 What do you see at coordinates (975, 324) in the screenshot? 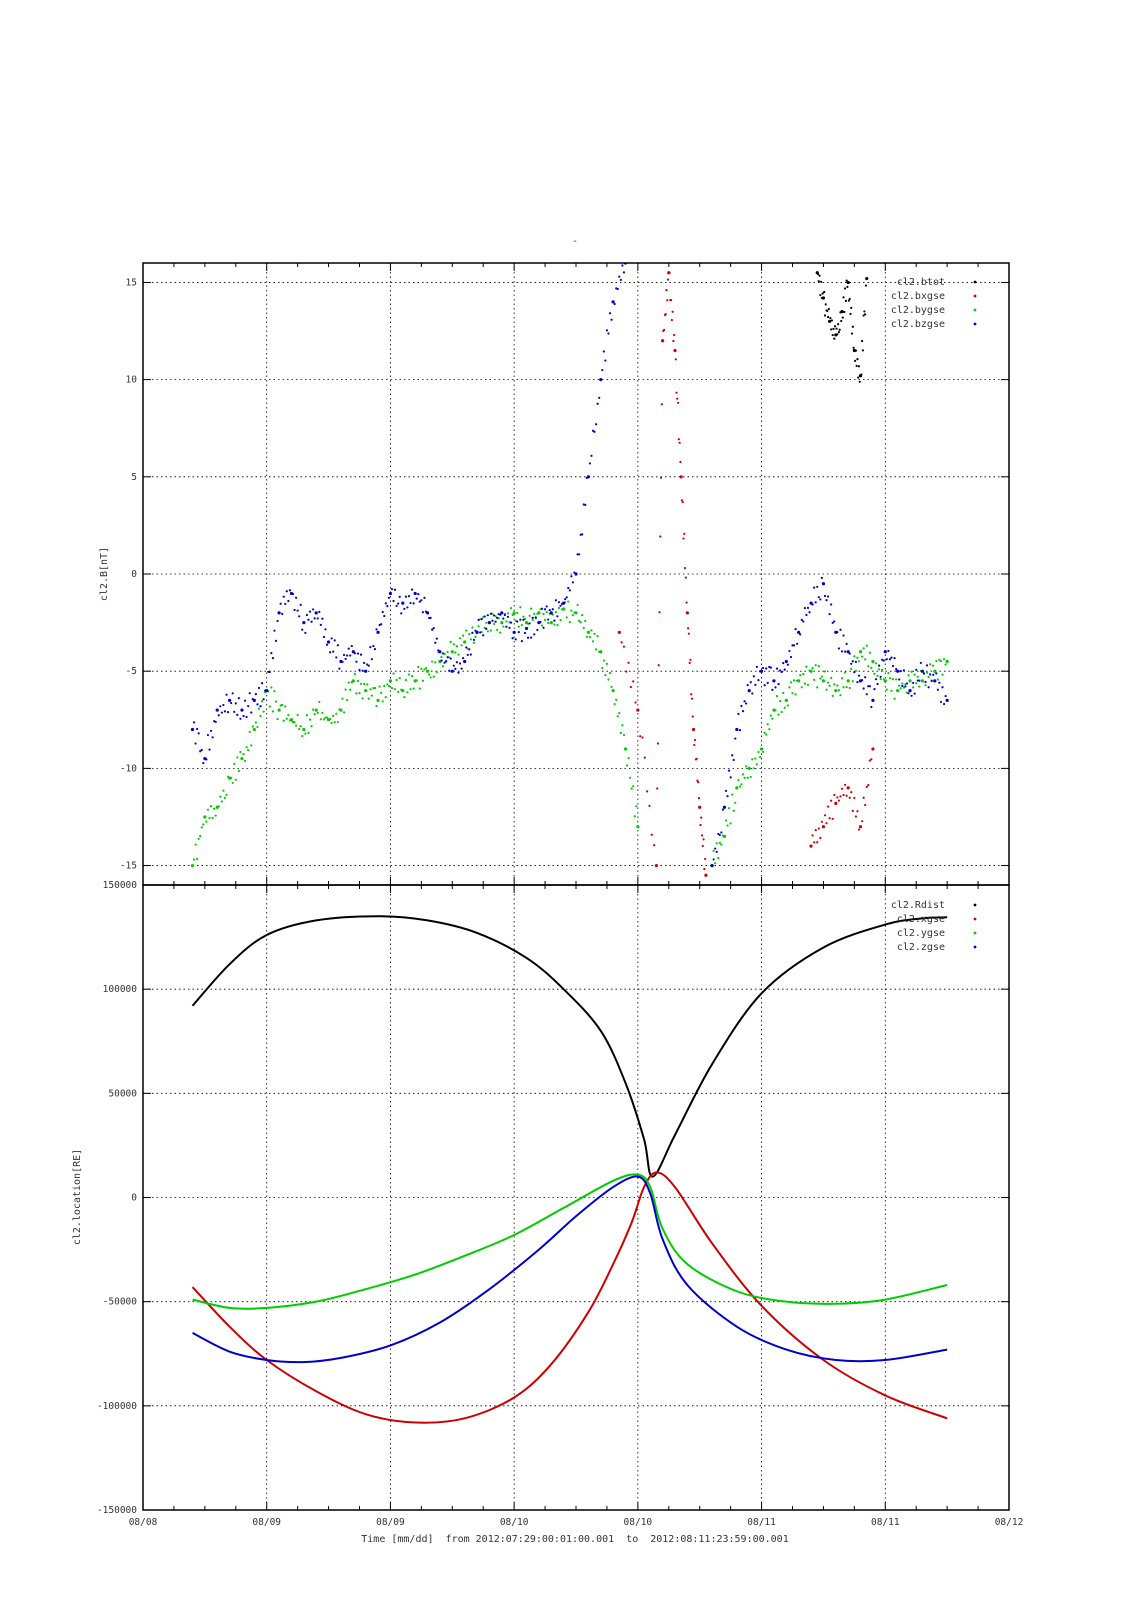
I see `legend-marker-cl2-bzgse` at bounding box center [975, 324].